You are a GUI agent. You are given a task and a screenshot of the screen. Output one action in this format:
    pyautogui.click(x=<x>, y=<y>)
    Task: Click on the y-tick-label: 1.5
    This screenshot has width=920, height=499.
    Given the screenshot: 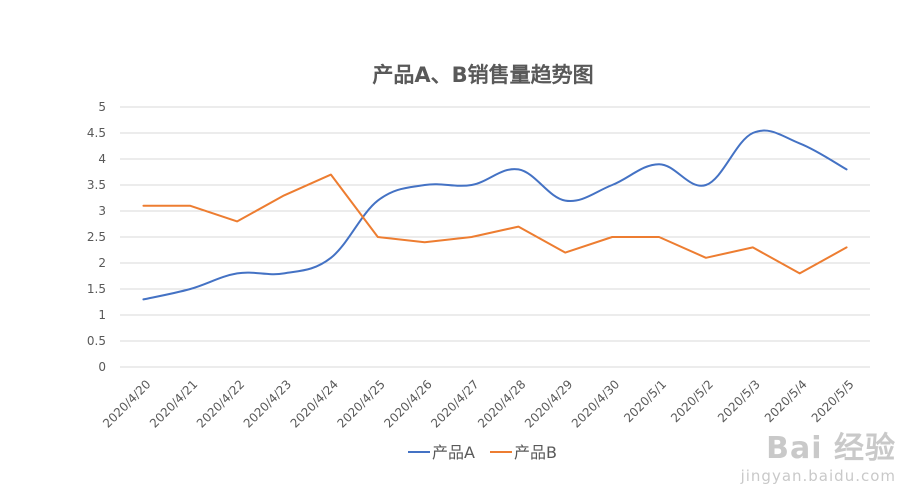 What is the action you would take?
    pyautogui.click(x=96, y=289)
    